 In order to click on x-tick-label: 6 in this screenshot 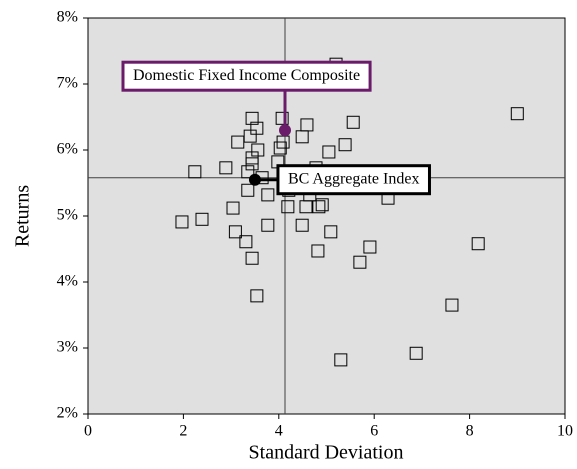, I will do `click(374, 431)`.